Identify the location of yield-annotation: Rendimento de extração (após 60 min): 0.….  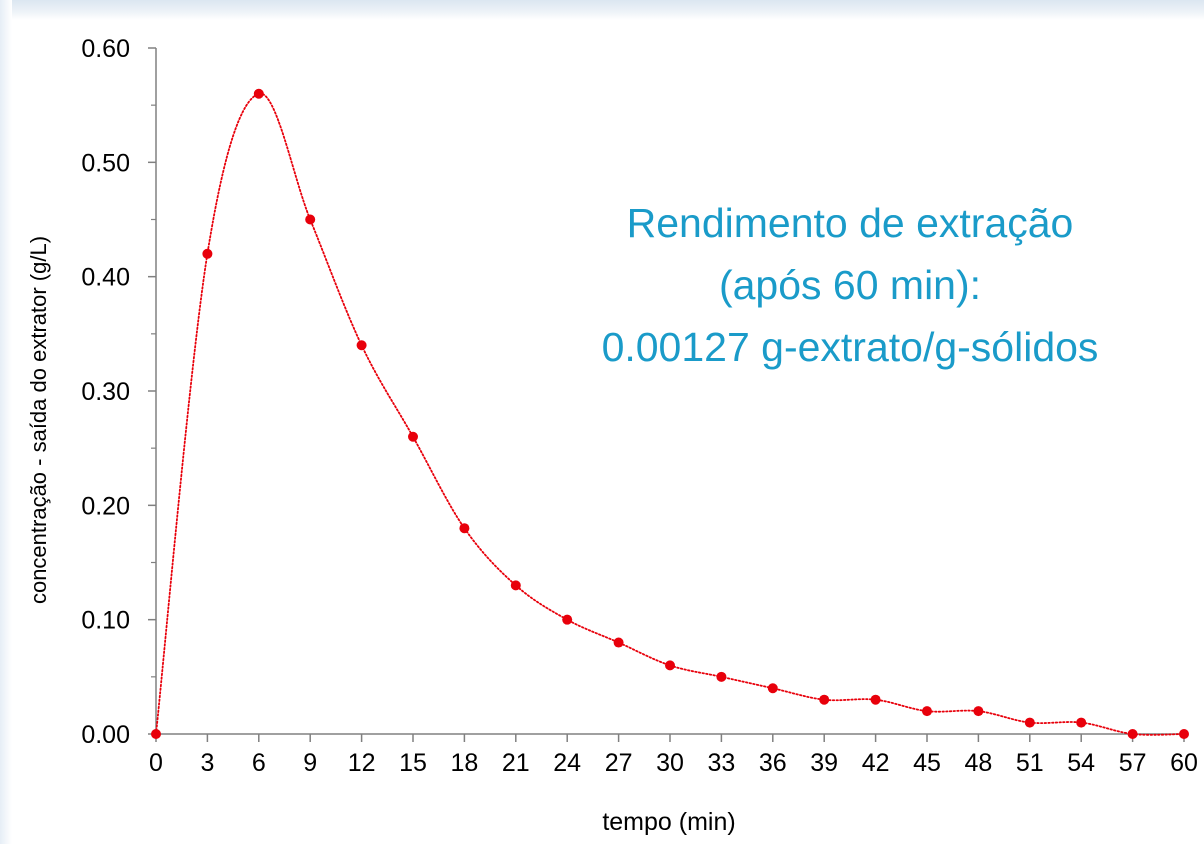
(850, 285).